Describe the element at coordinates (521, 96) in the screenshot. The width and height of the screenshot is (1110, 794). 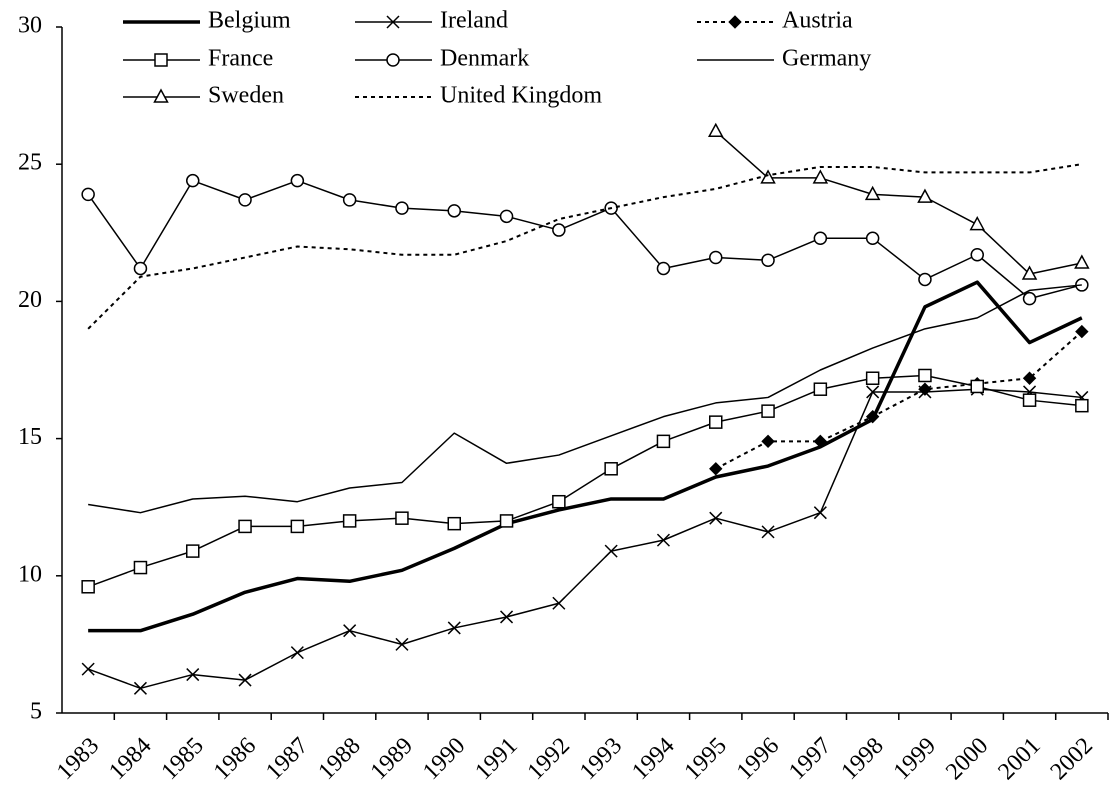
I see `legend-label: United Kingdom` at that location.